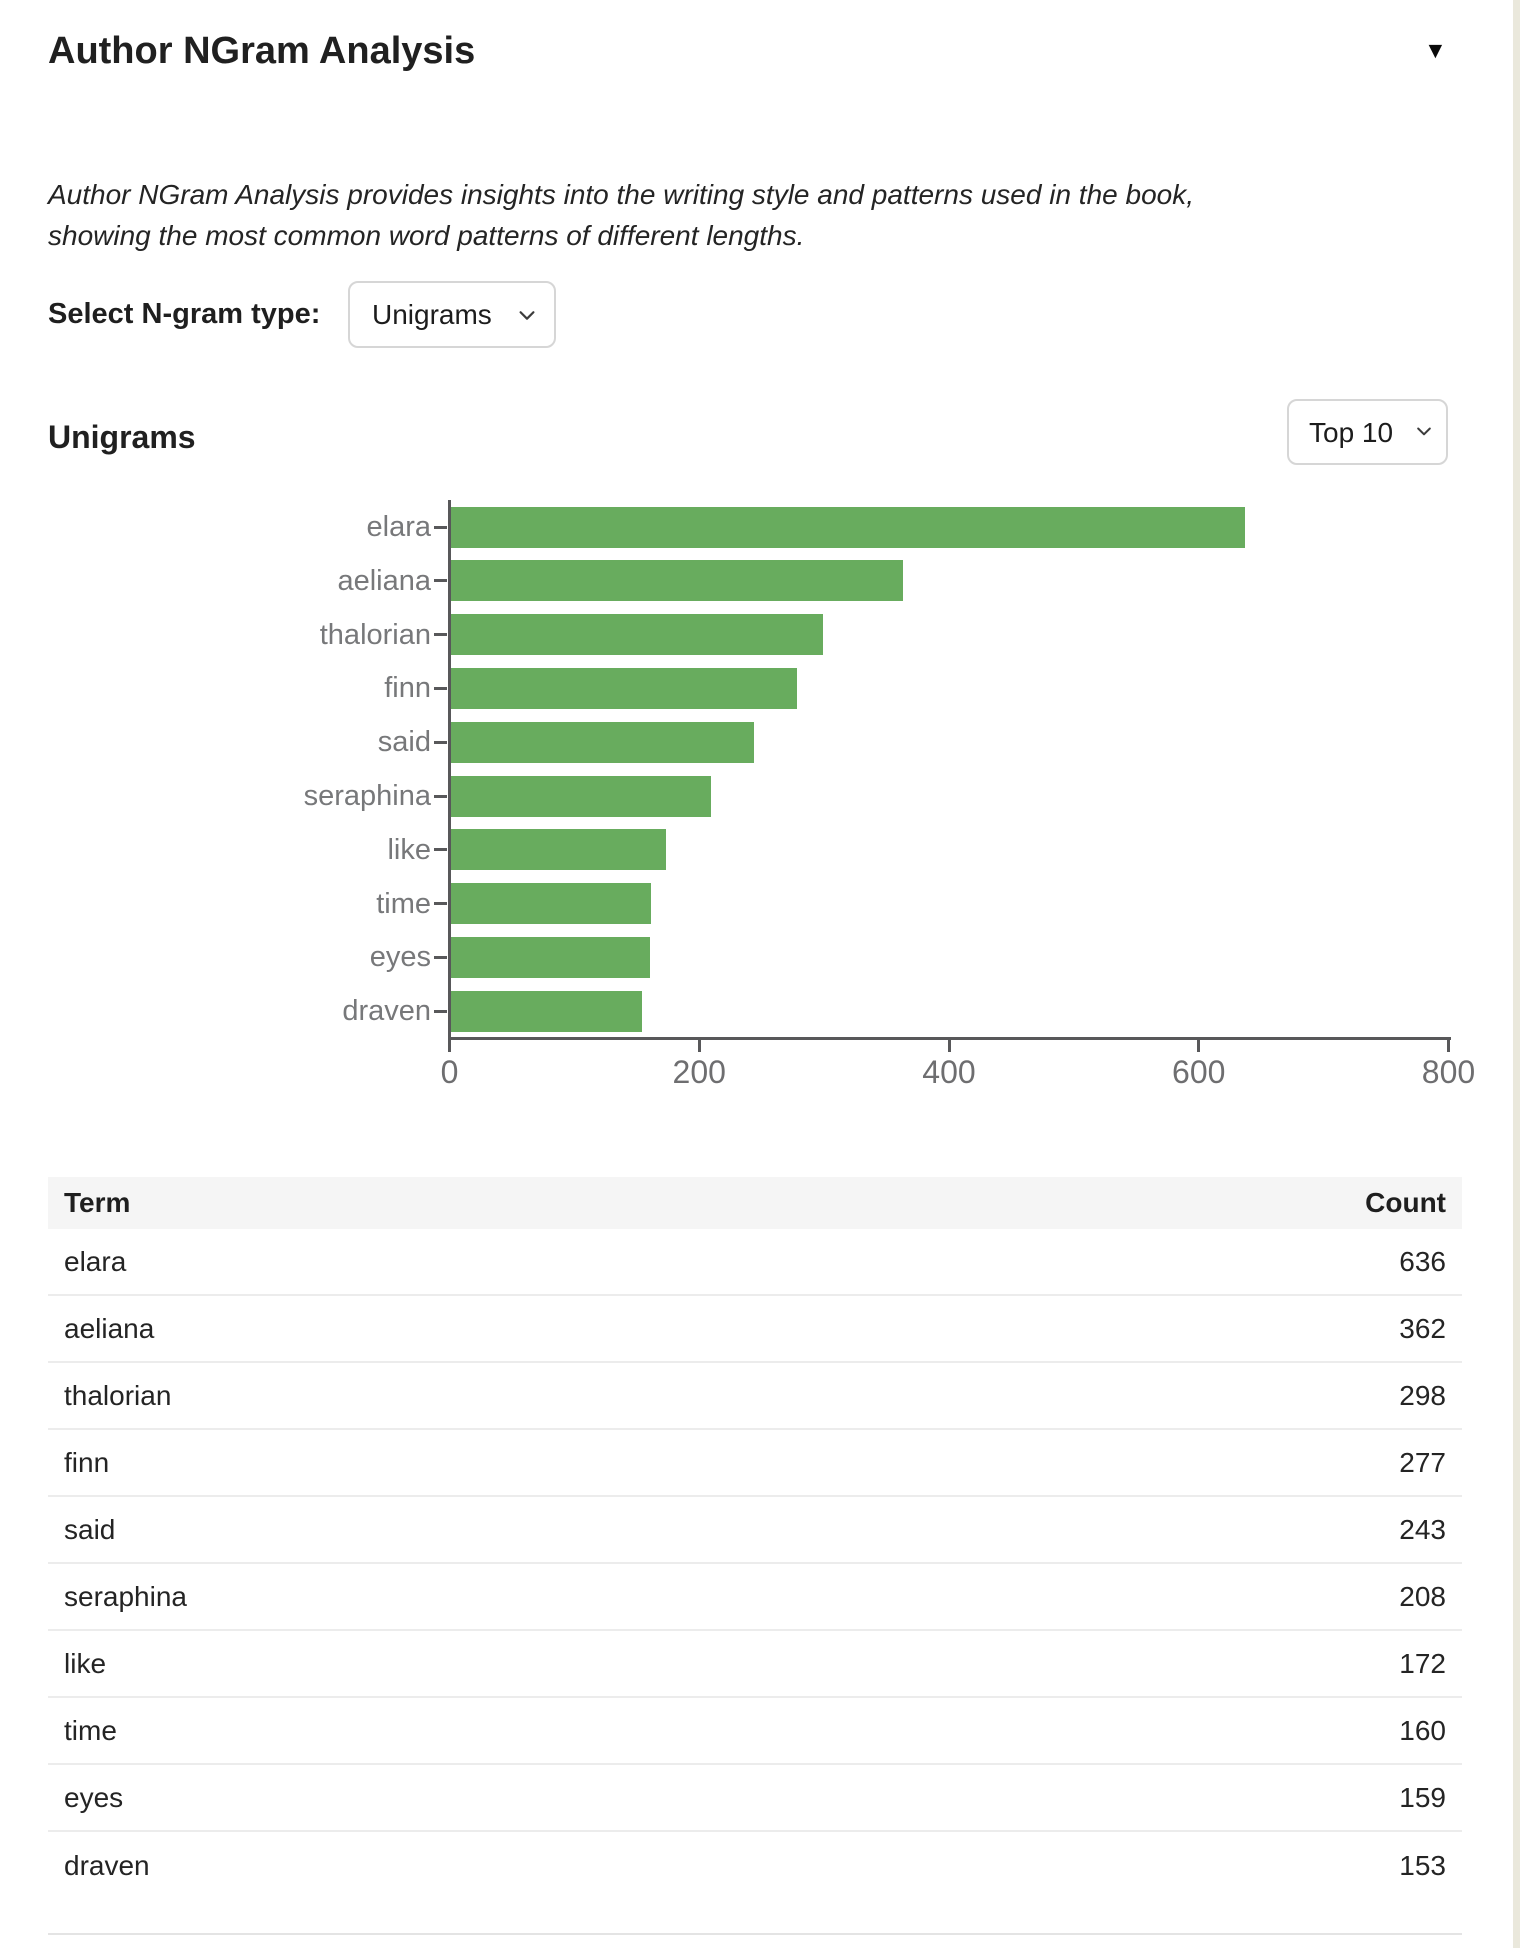 The image size is (1520, 1948). I want to click on count-cell: 277, so click(1422, 1462).